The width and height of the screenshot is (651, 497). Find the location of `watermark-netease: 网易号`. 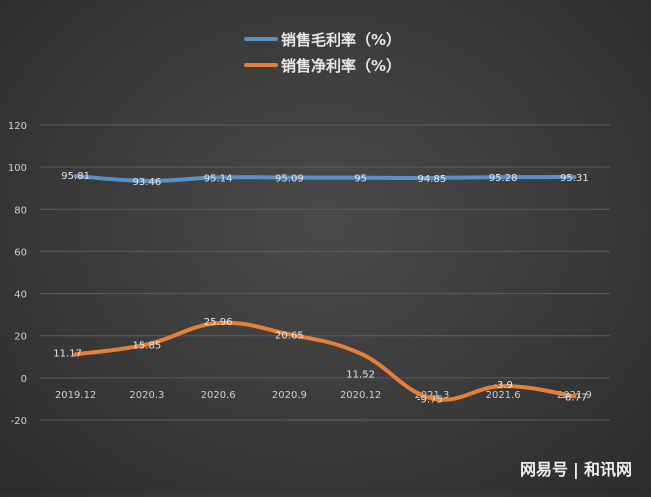

watermark-netease: 网易号 is located at coordinates (544, 469).